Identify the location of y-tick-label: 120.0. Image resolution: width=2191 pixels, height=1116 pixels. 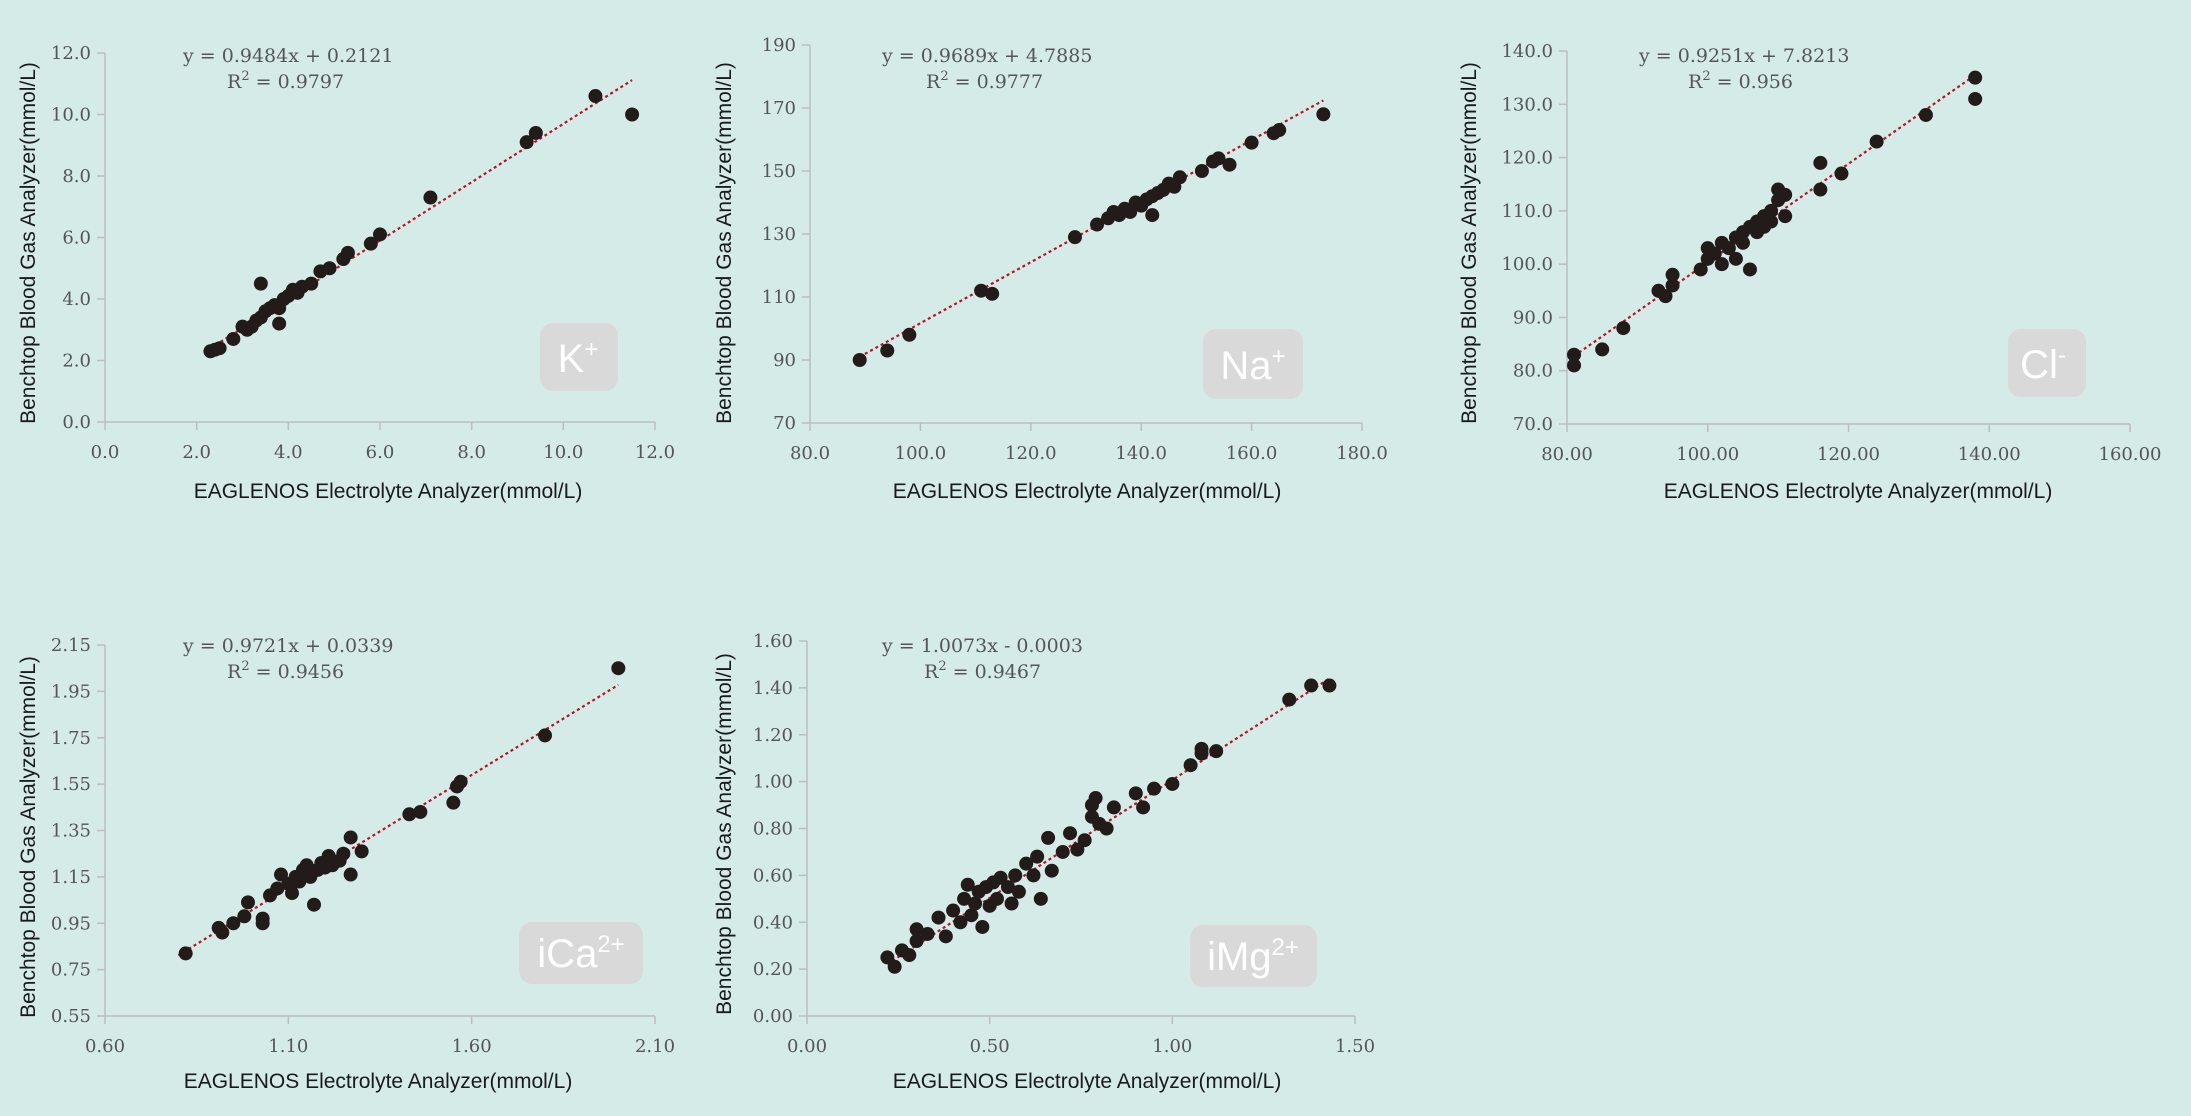
(1527, 158).